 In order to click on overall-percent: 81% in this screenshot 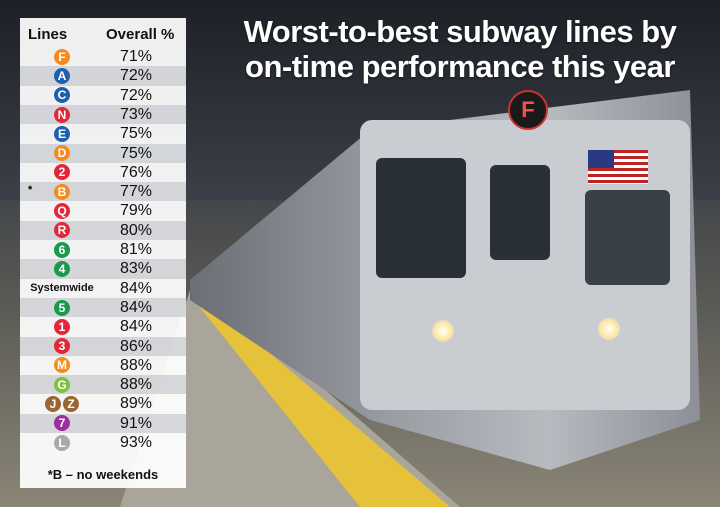, I will do `click(136, 249)`.